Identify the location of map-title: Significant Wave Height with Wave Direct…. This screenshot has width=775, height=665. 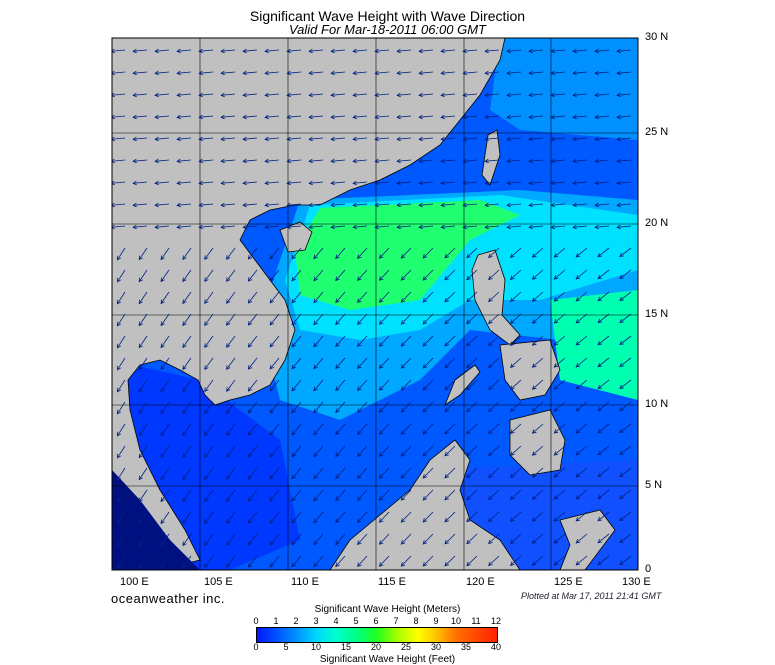
(387, 16).